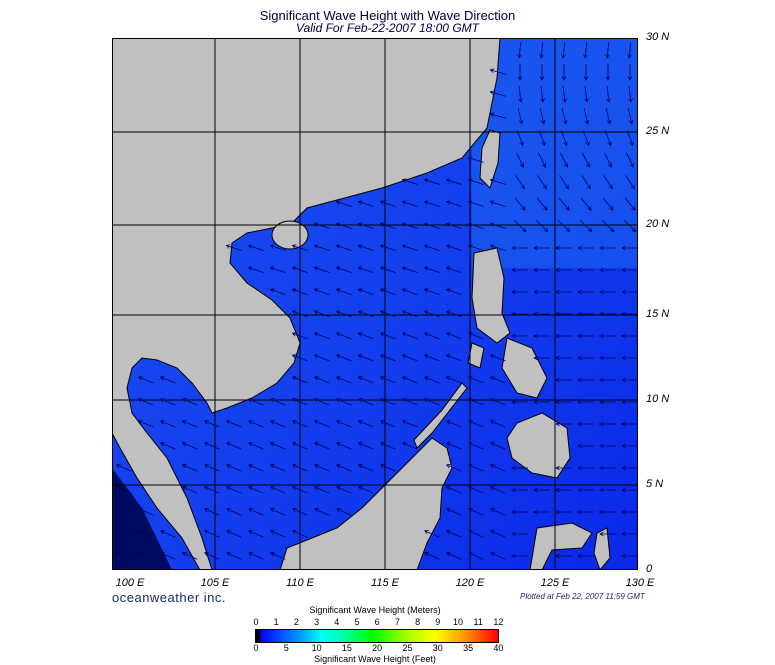 The width and height of the screenshot is (775, 665). Describe the element at coordinates (375, 659) in the screenshot. I see `colorbar-title-feet: Significant Wave Height (Feet)` at that location.